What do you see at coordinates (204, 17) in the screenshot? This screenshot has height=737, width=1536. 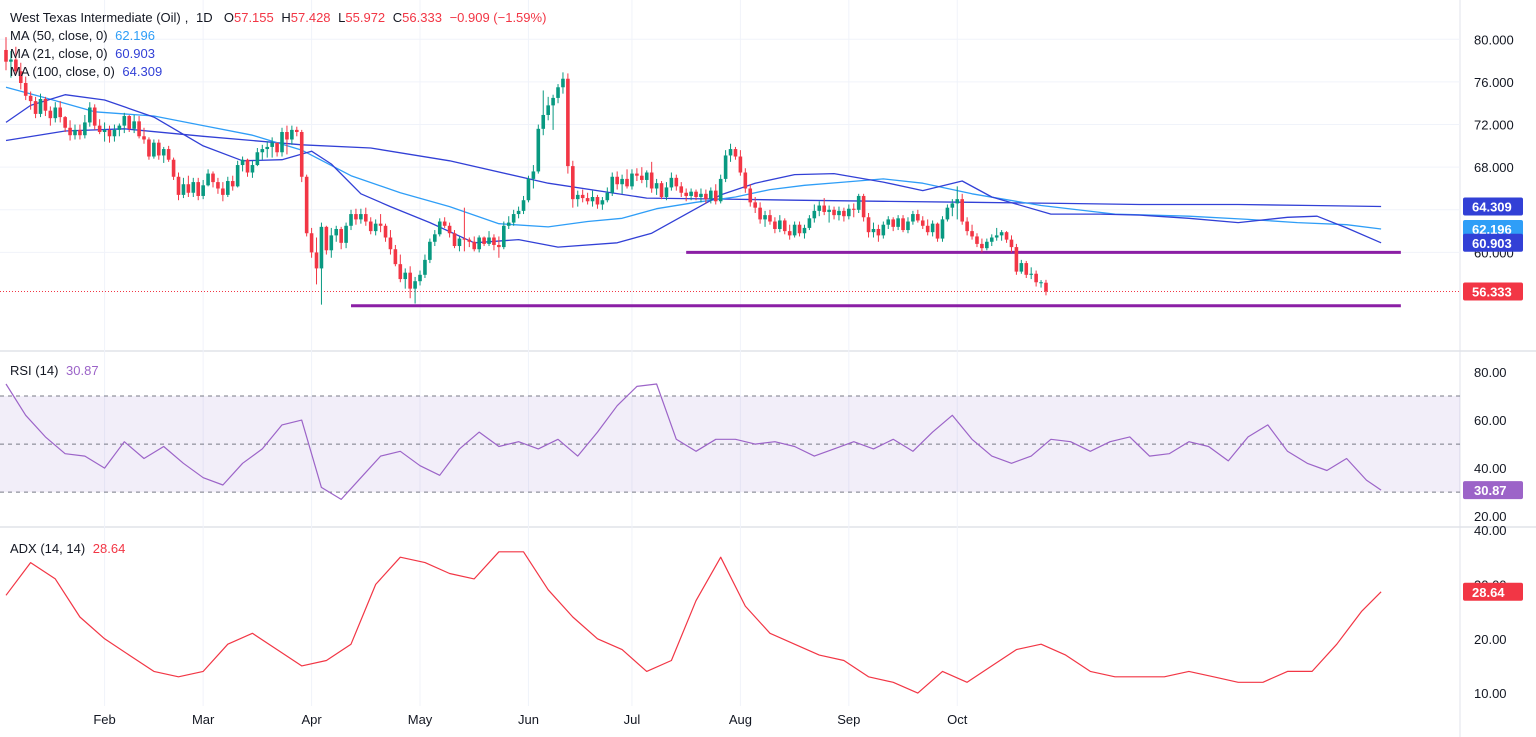 I see `interval-label: 1D` at bounding box center [204, 17].